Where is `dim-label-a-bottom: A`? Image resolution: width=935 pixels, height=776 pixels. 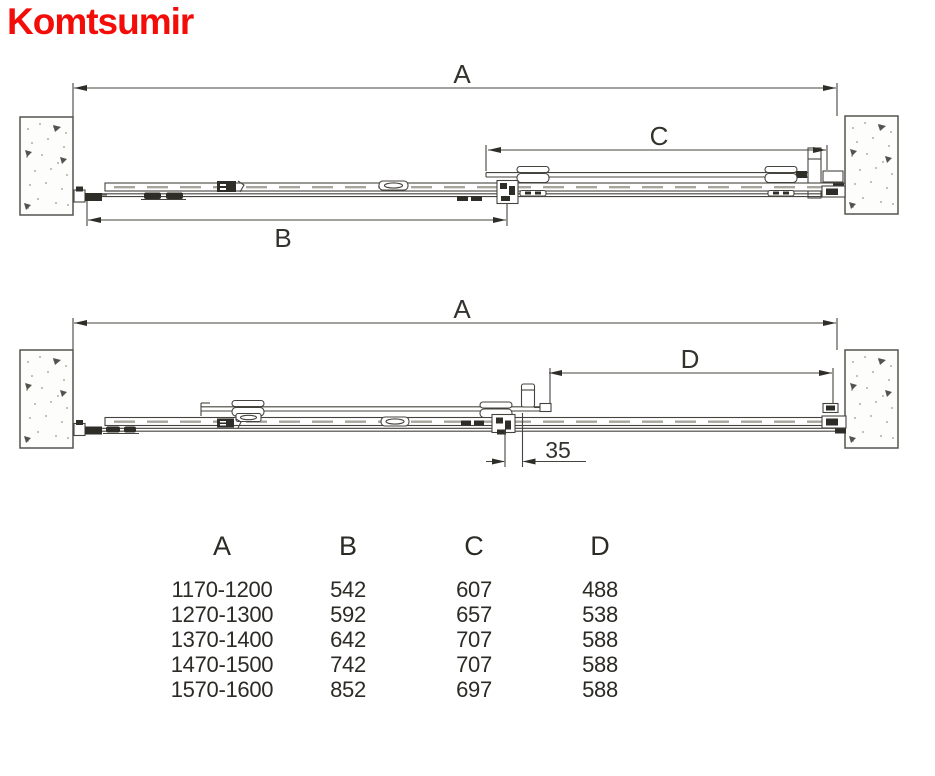 dim-label-a-bottom: A is located at coordinates (462, 309).